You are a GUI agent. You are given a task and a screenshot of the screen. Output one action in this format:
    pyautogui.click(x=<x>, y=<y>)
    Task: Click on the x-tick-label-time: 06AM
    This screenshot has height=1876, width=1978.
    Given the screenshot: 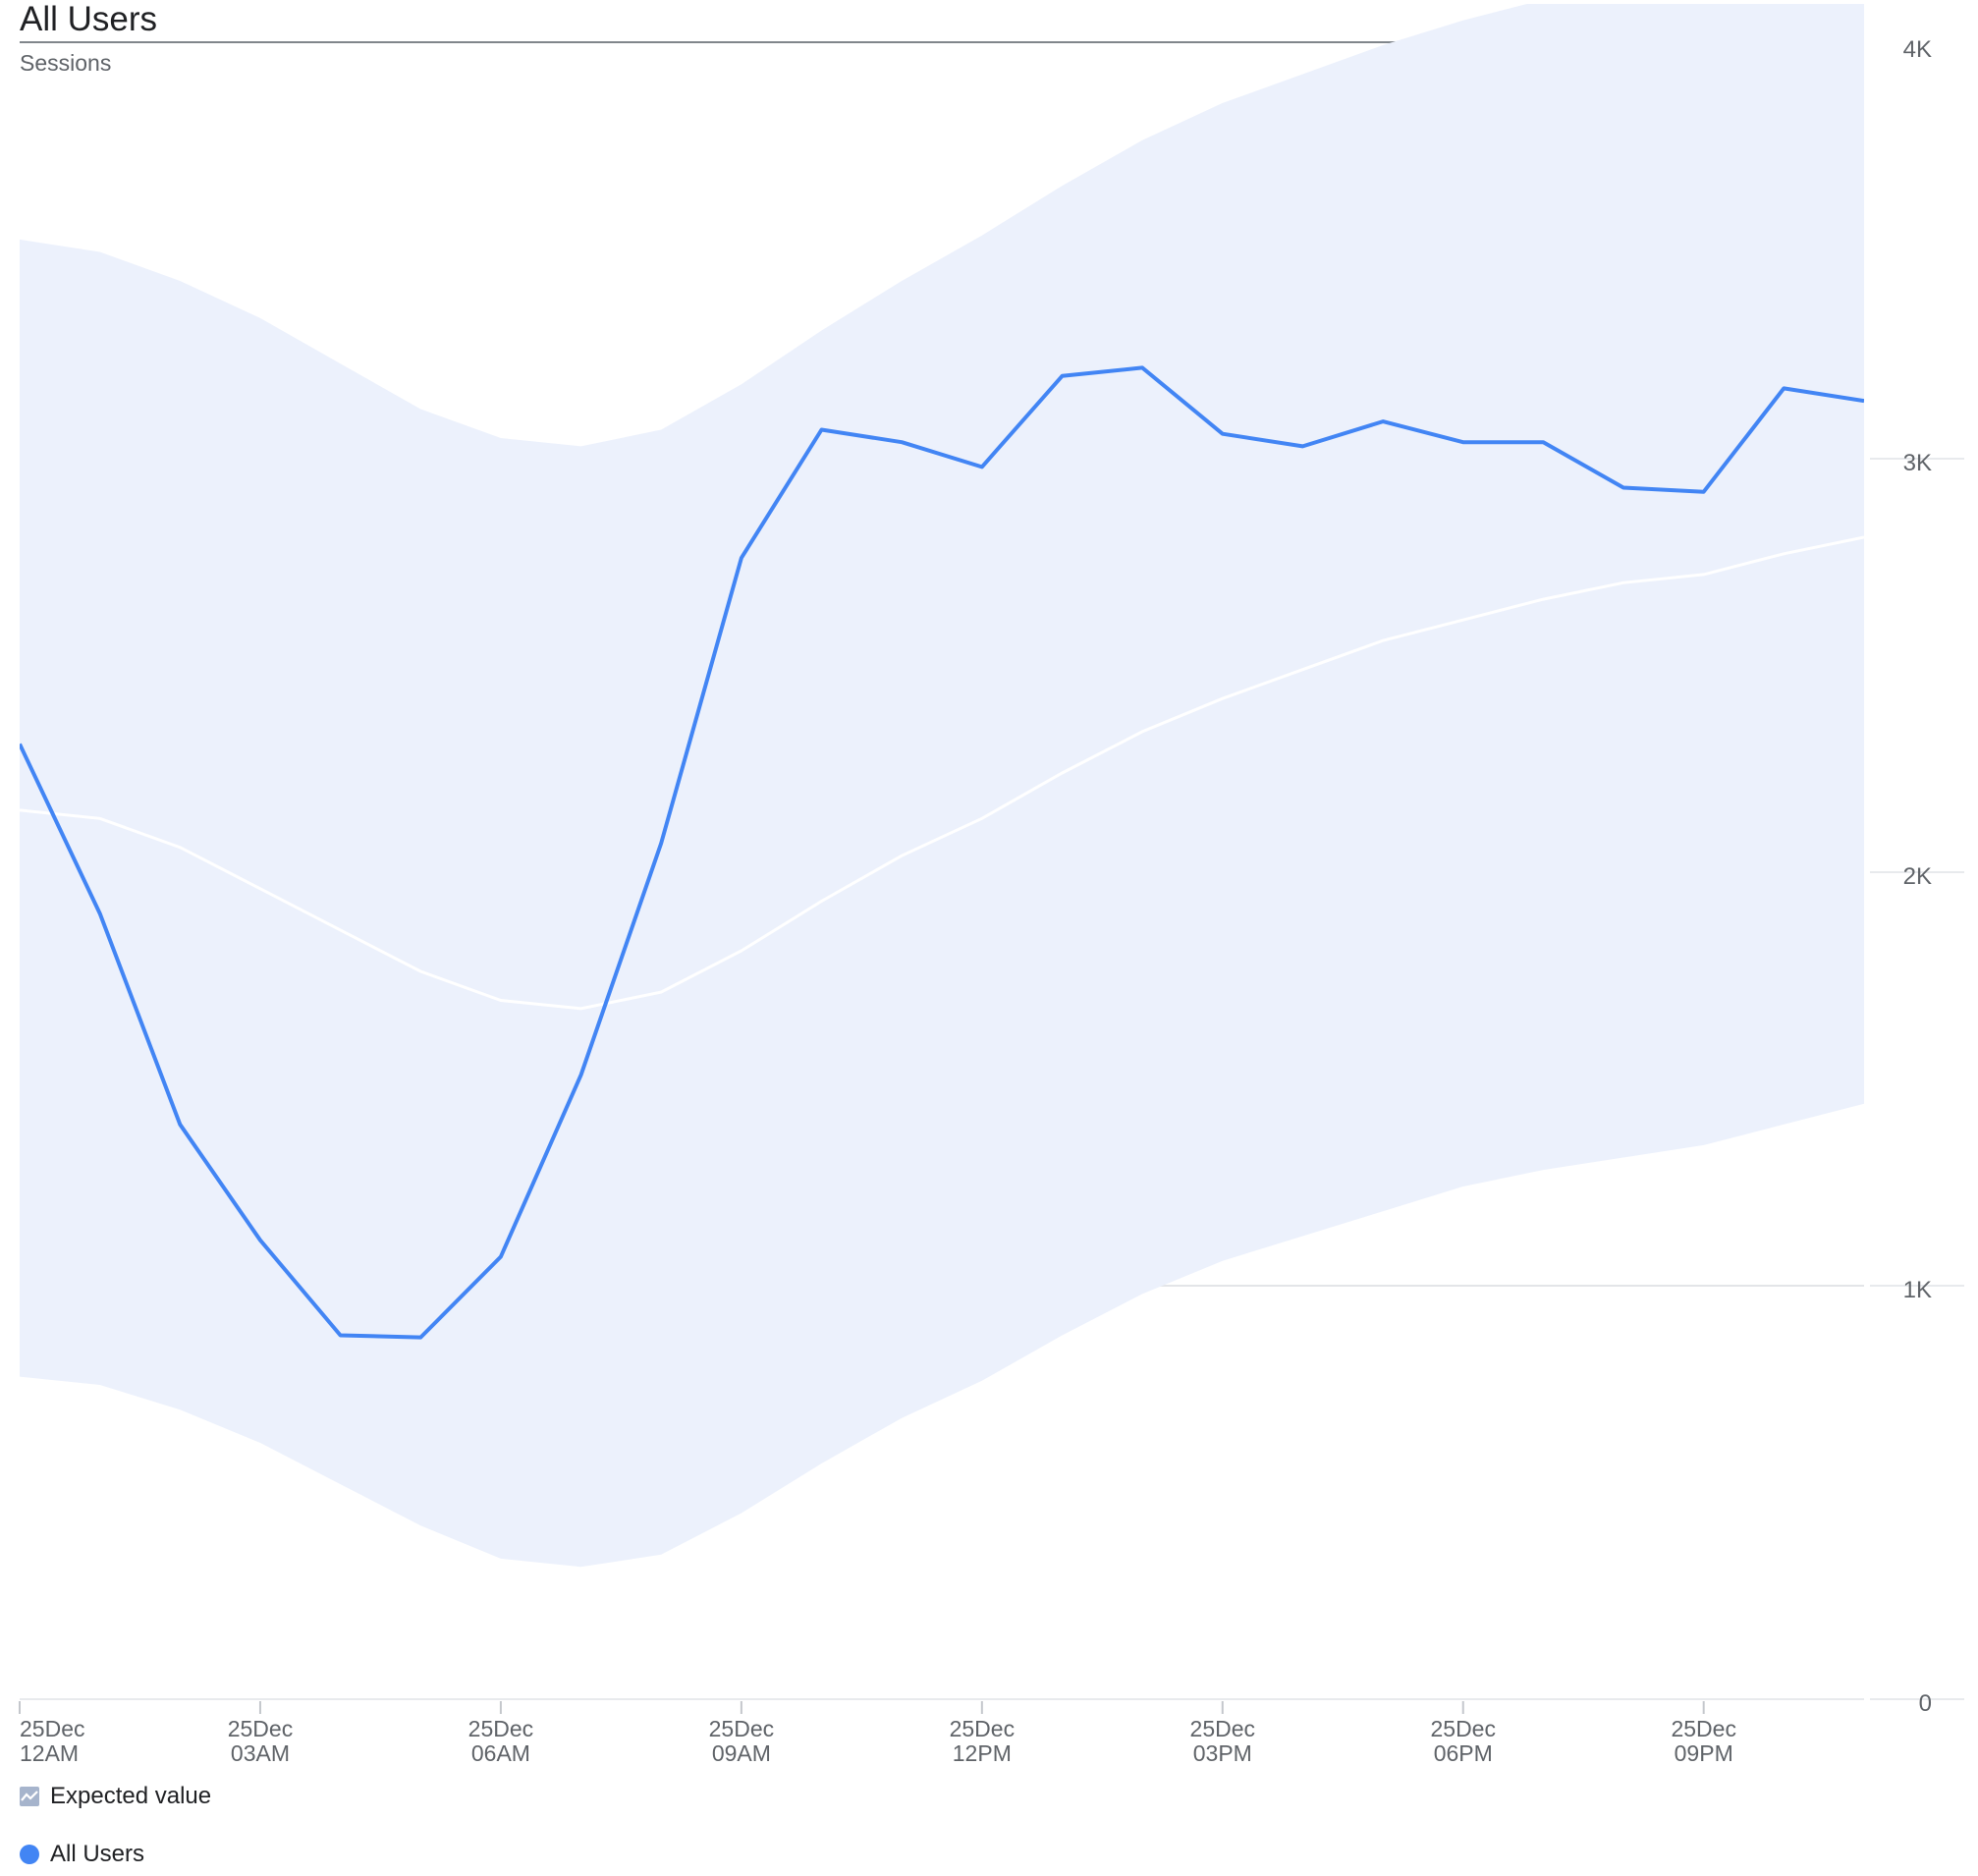 What is the action you would take?
    pyautogui.click(x=500, y=1753)
    